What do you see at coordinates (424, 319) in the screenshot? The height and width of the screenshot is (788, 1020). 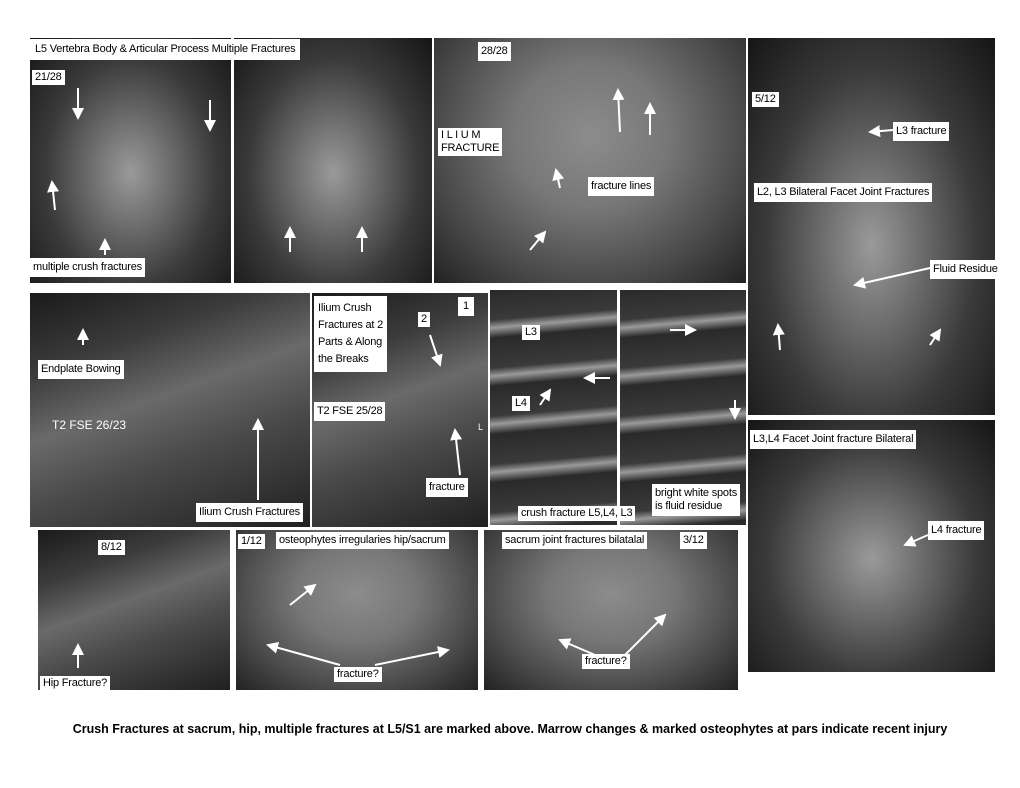 I see `annotation: 2` at bounding box center [424, 319].